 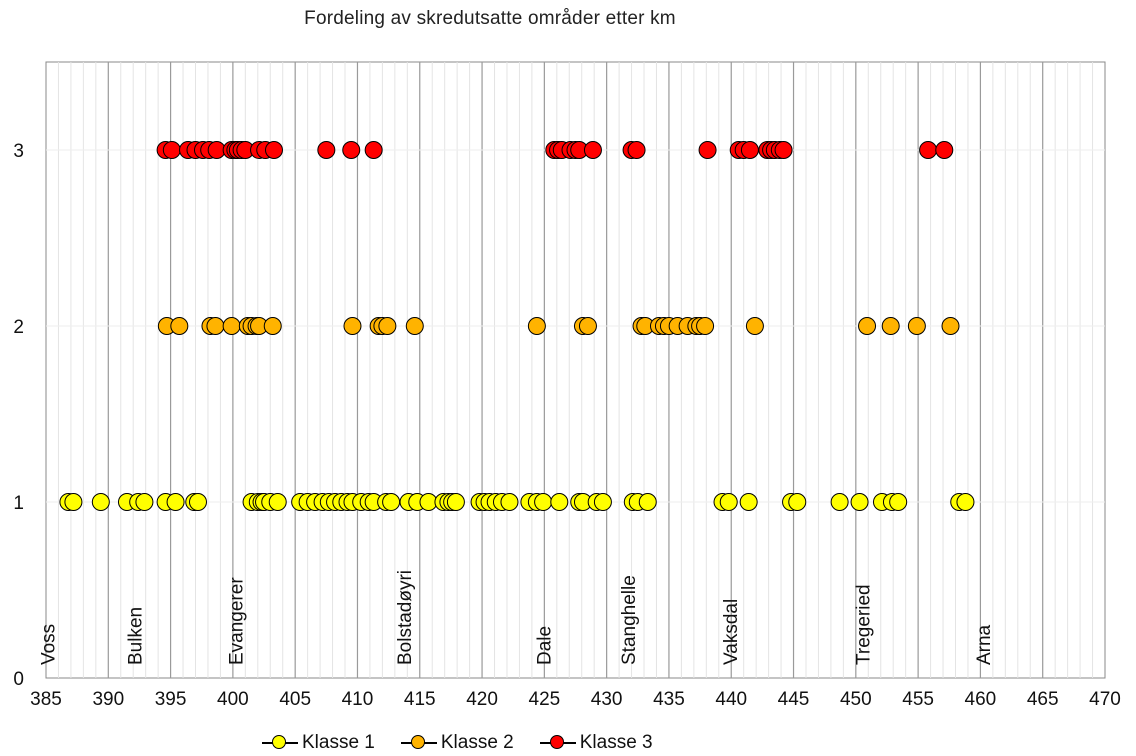 I want to click on place-label: Vaksdal, so click(x=731, y=632).